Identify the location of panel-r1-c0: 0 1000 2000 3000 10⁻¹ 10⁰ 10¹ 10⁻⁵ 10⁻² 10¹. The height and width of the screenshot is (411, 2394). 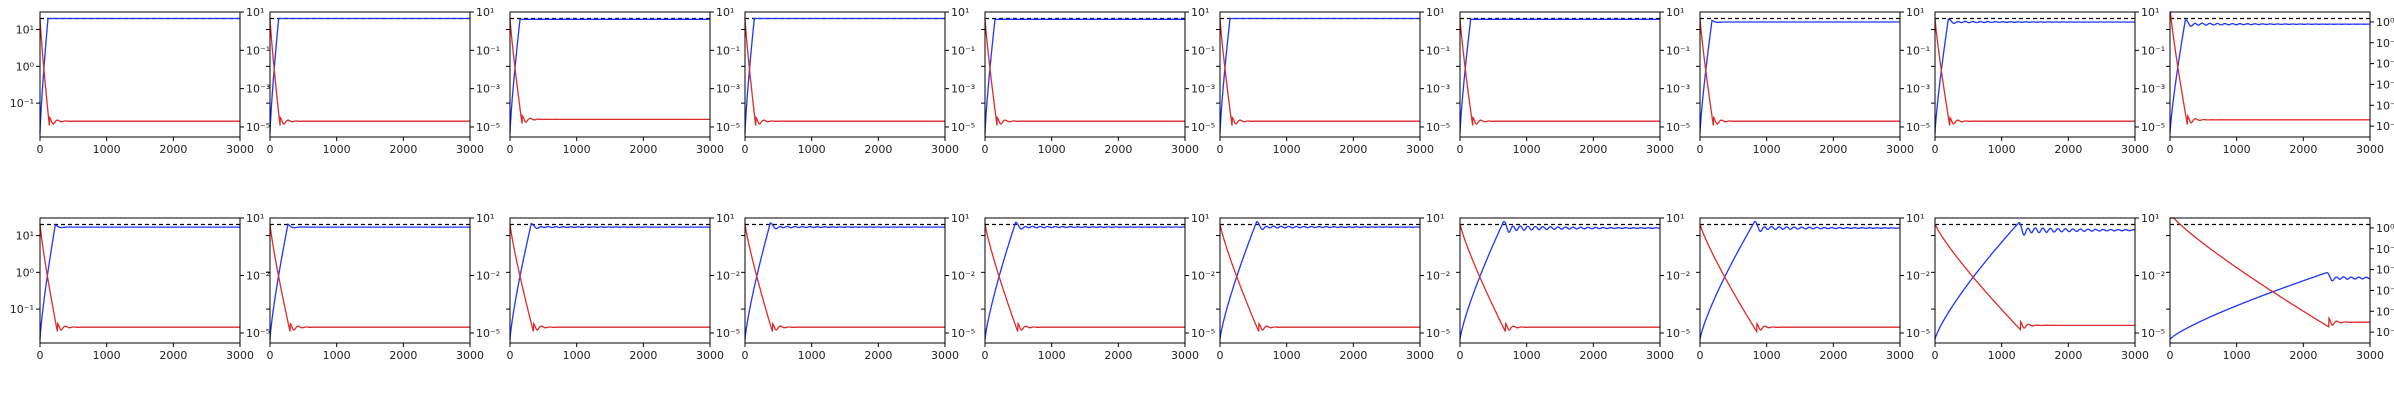
(140, 287).